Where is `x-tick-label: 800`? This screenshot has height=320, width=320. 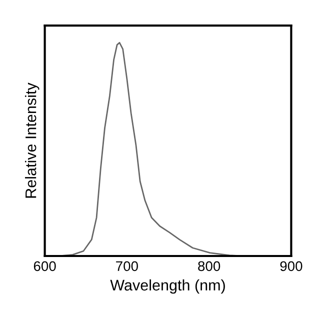 x-tick-label: 800 is located at coordinates (209, 266).